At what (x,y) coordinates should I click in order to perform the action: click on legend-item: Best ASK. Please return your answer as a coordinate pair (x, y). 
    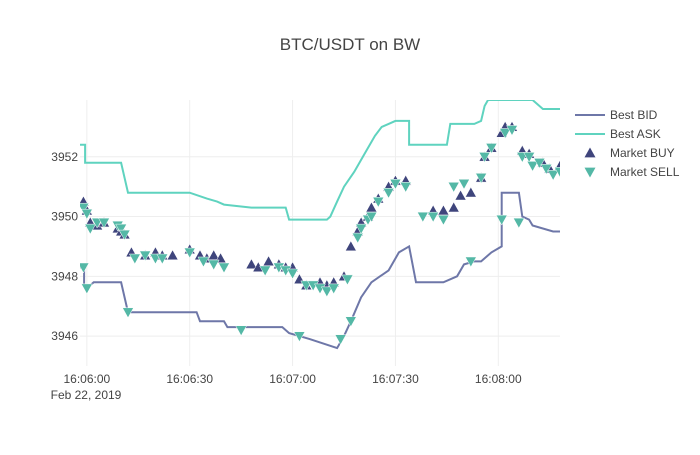
    Looking at the image, I should click on (618, 134).